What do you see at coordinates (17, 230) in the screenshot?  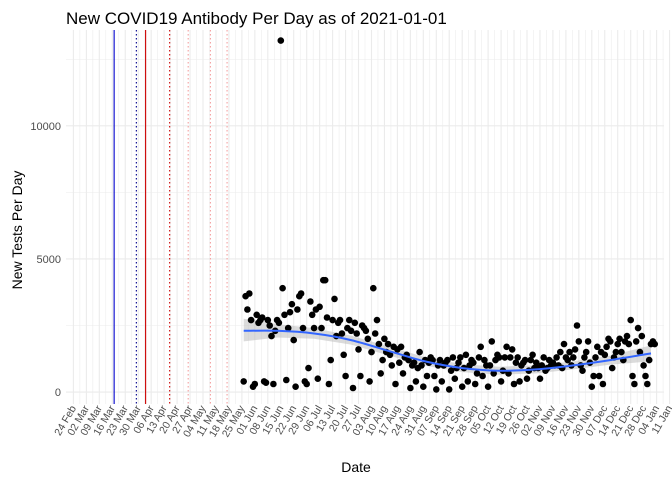 I see `y-axis-label: New Tests Per Day` at bounding box center [17, 230].